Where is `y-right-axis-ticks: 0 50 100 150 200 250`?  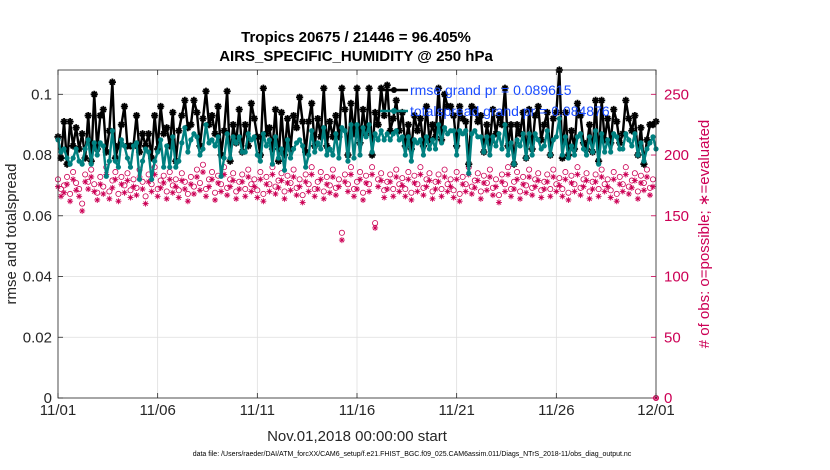
y-right-axis-ticks: 0 50 100 150 200 250 is located at coordinates (670, 246).